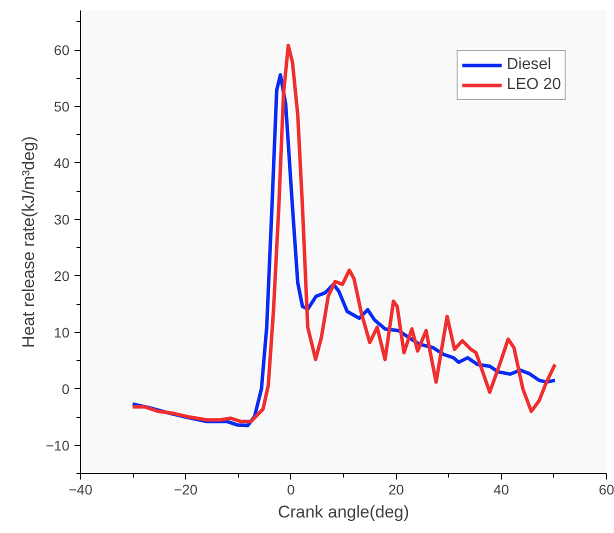 Image resolution: width=614 pixels, height=533 pixels. I want to click on x-tick-label: 20, so click(396, 490).